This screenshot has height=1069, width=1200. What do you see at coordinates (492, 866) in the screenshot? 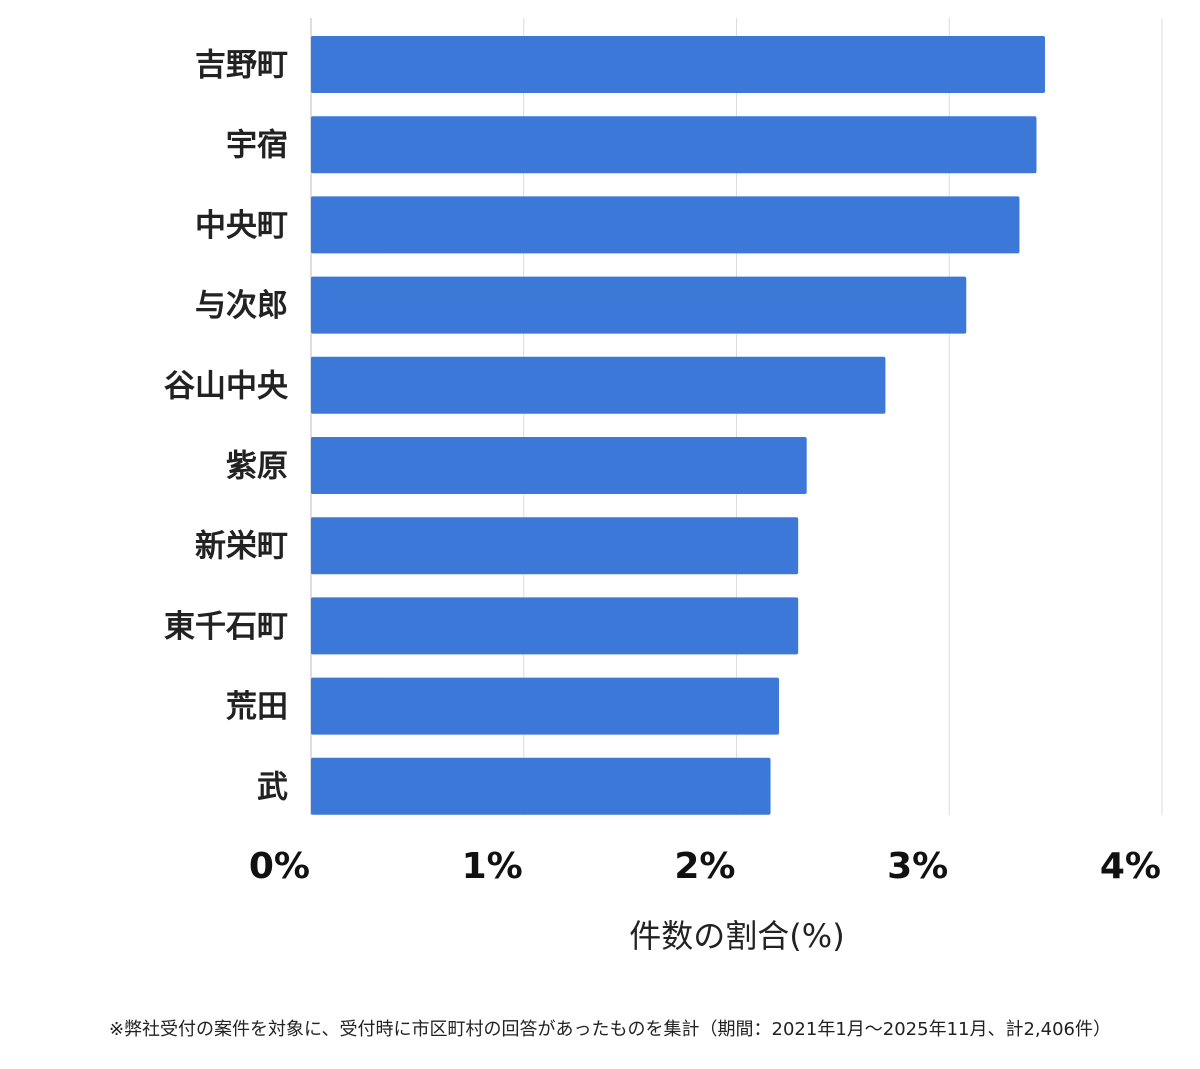
I see `x-tick-label-1: 1%` at bounding box center [492, 866].